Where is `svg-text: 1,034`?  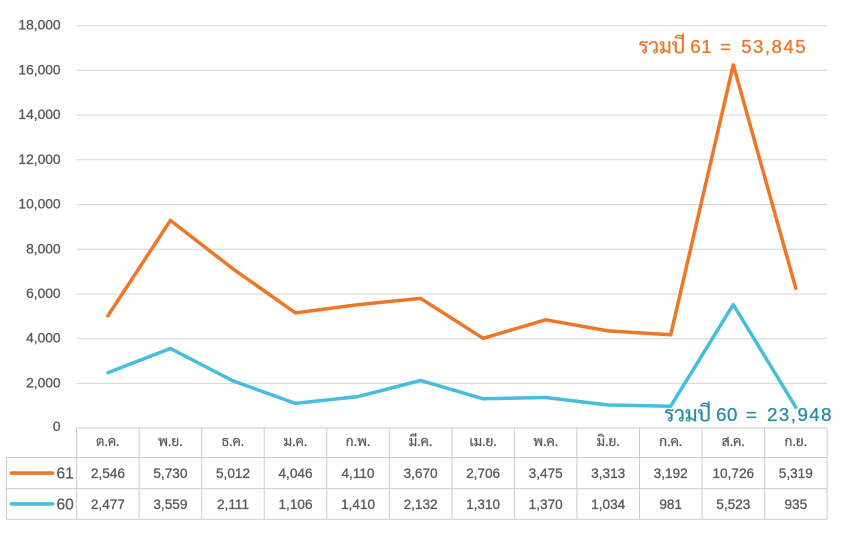
svg-text: 1,034 is located at coordinates (608, 504).